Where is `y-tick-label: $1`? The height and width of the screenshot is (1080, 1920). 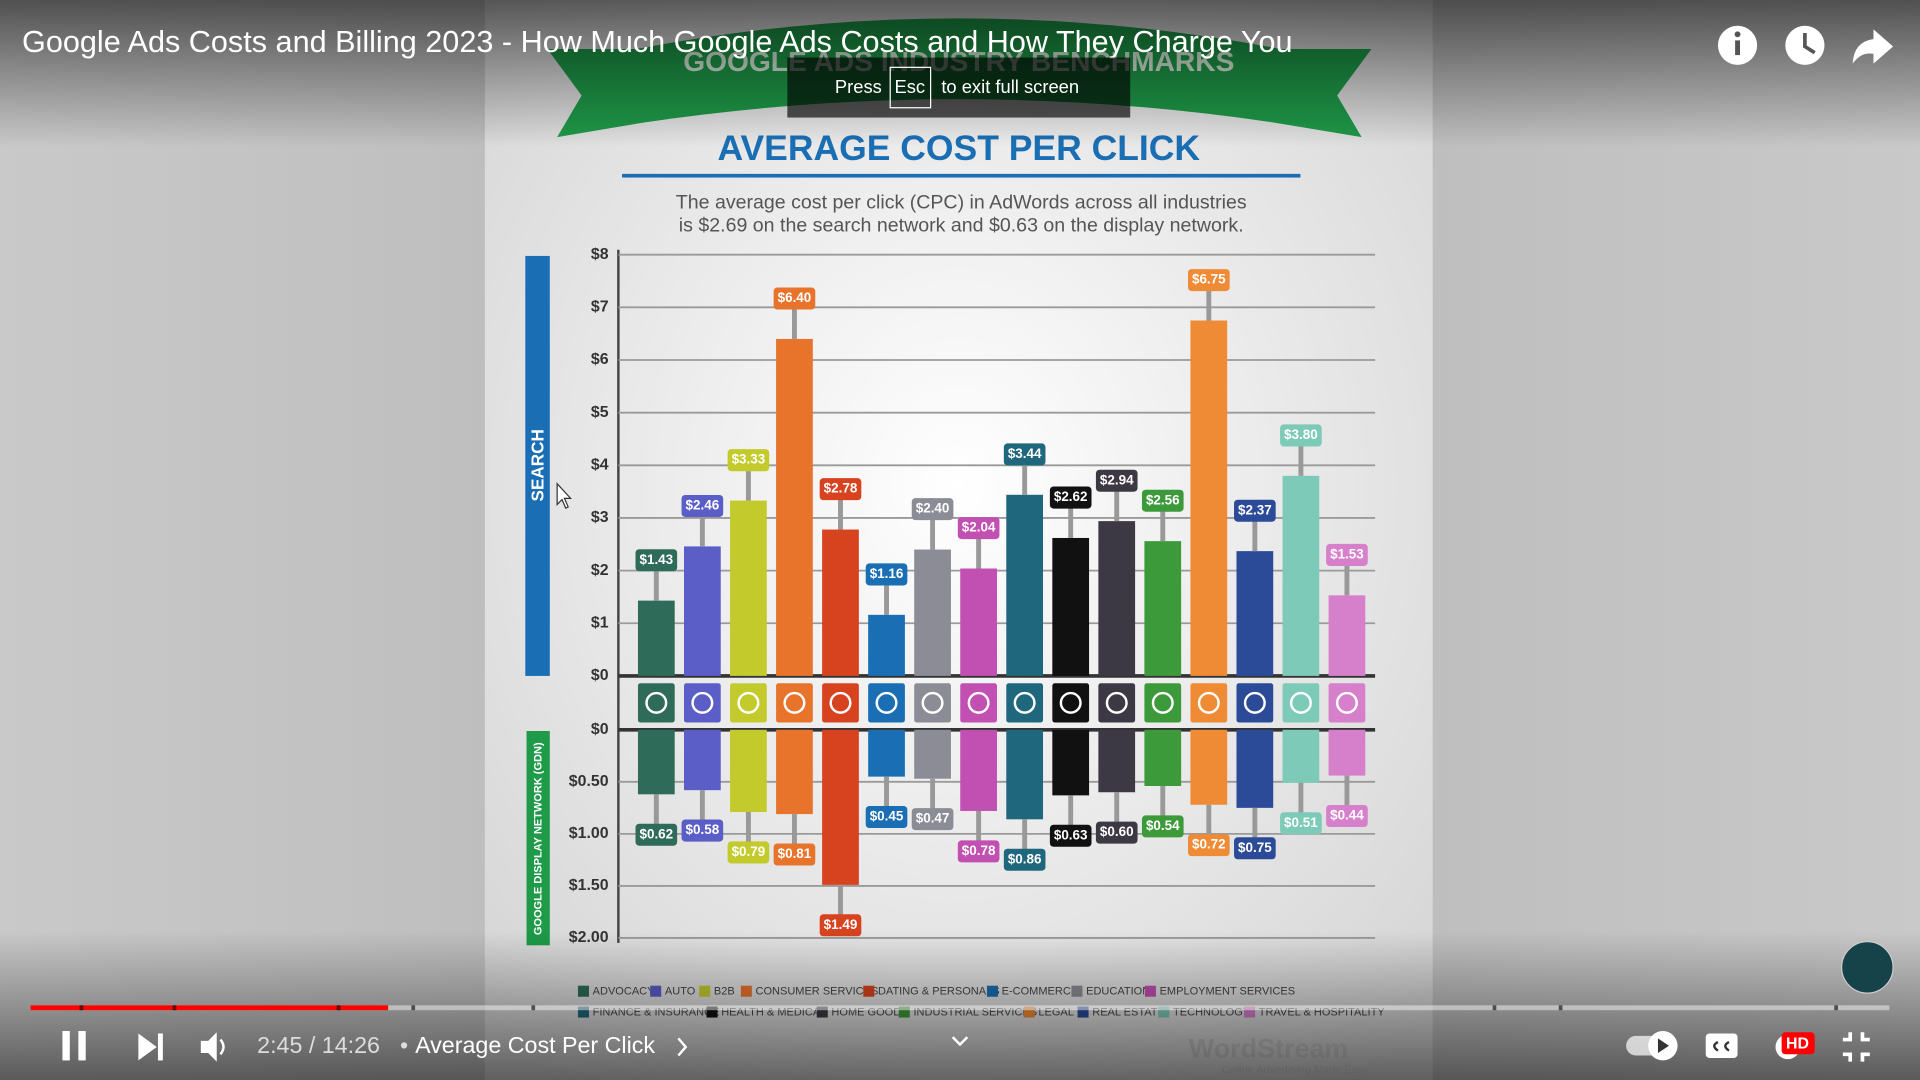
y-tick-label: $1 is located at coordinates (600, 622).